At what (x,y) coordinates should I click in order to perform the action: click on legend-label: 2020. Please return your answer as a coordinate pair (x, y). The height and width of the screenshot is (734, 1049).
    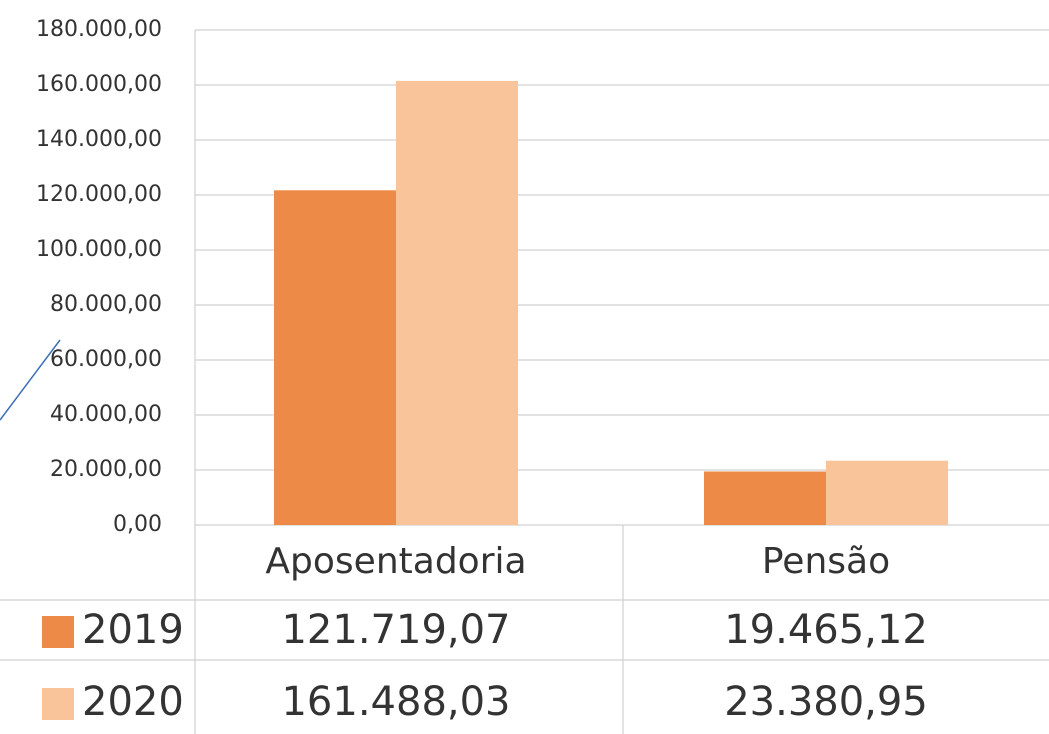
    Looking at the image, I should click on (133, 702).